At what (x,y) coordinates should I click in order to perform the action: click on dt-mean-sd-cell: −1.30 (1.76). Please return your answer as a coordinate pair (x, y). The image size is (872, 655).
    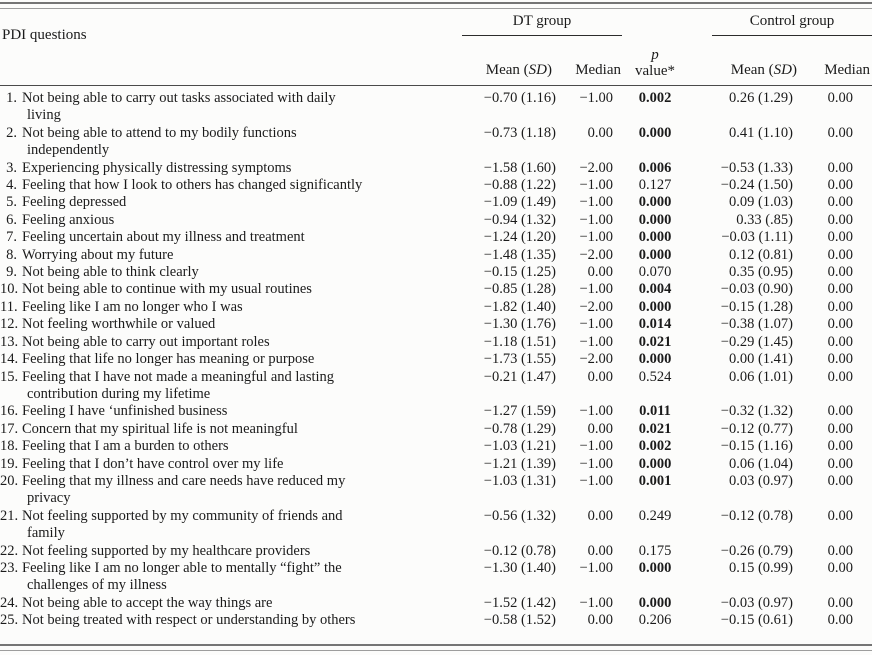
    Looking at the image, I should click on (519, 324).